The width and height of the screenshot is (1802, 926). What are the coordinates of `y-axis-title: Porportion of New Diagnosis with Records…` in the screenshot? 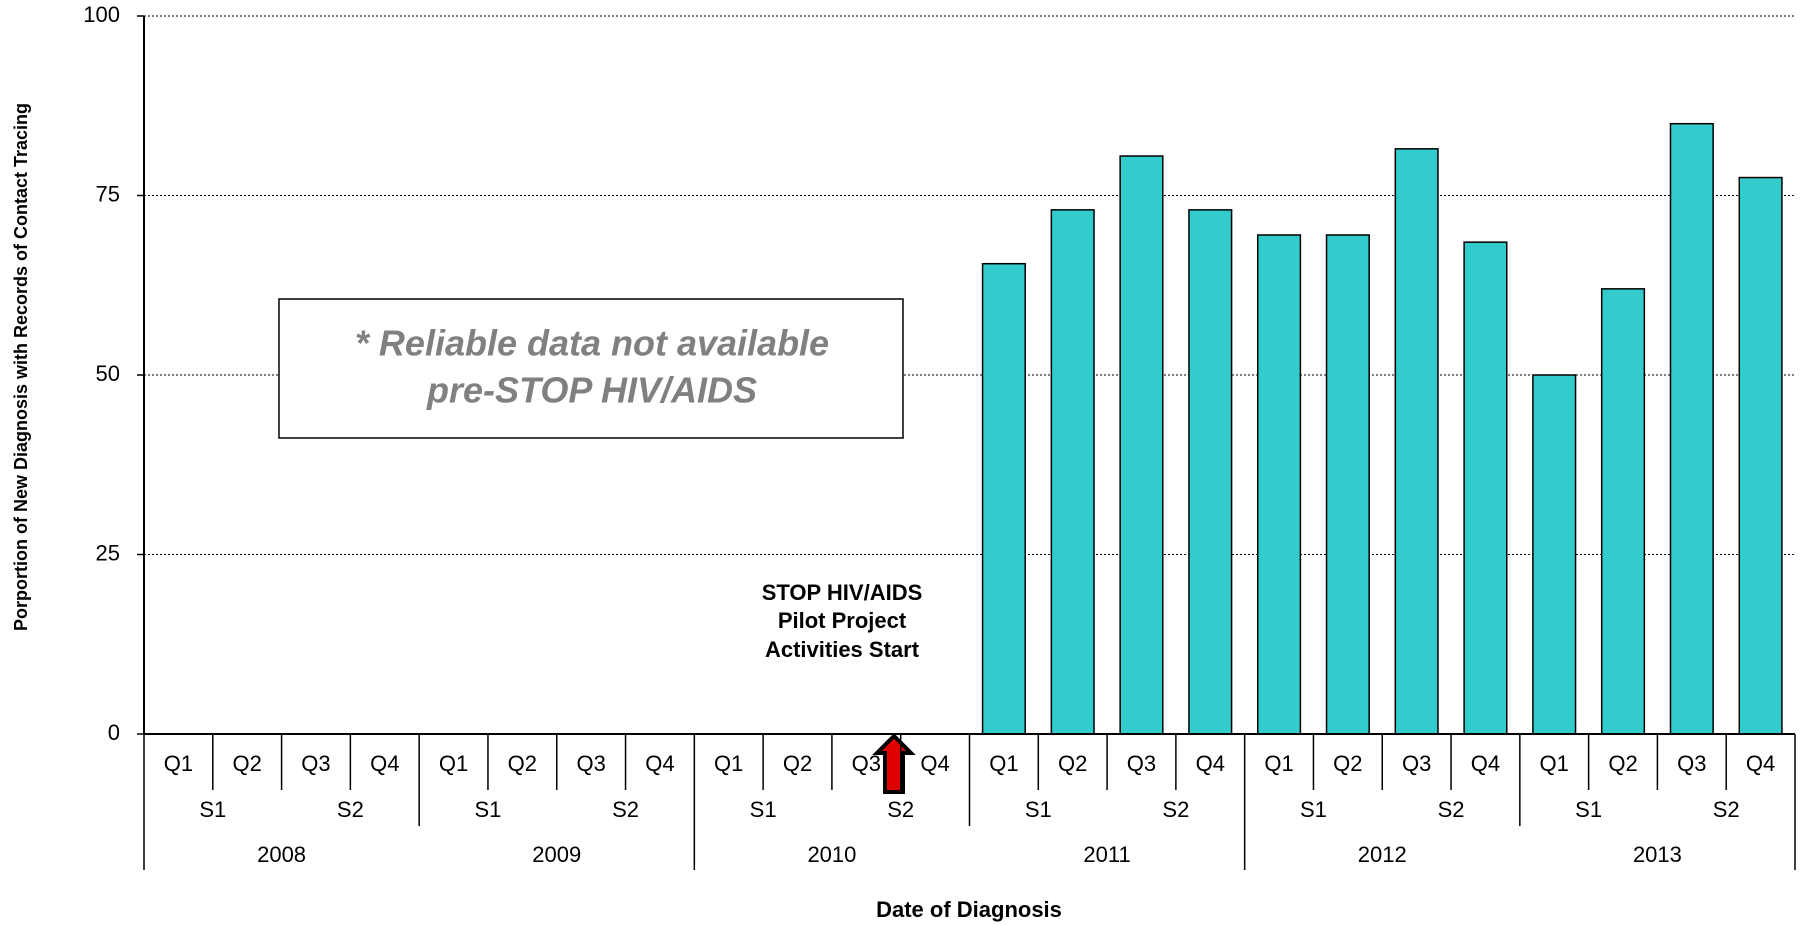 It's located at (21, 367).